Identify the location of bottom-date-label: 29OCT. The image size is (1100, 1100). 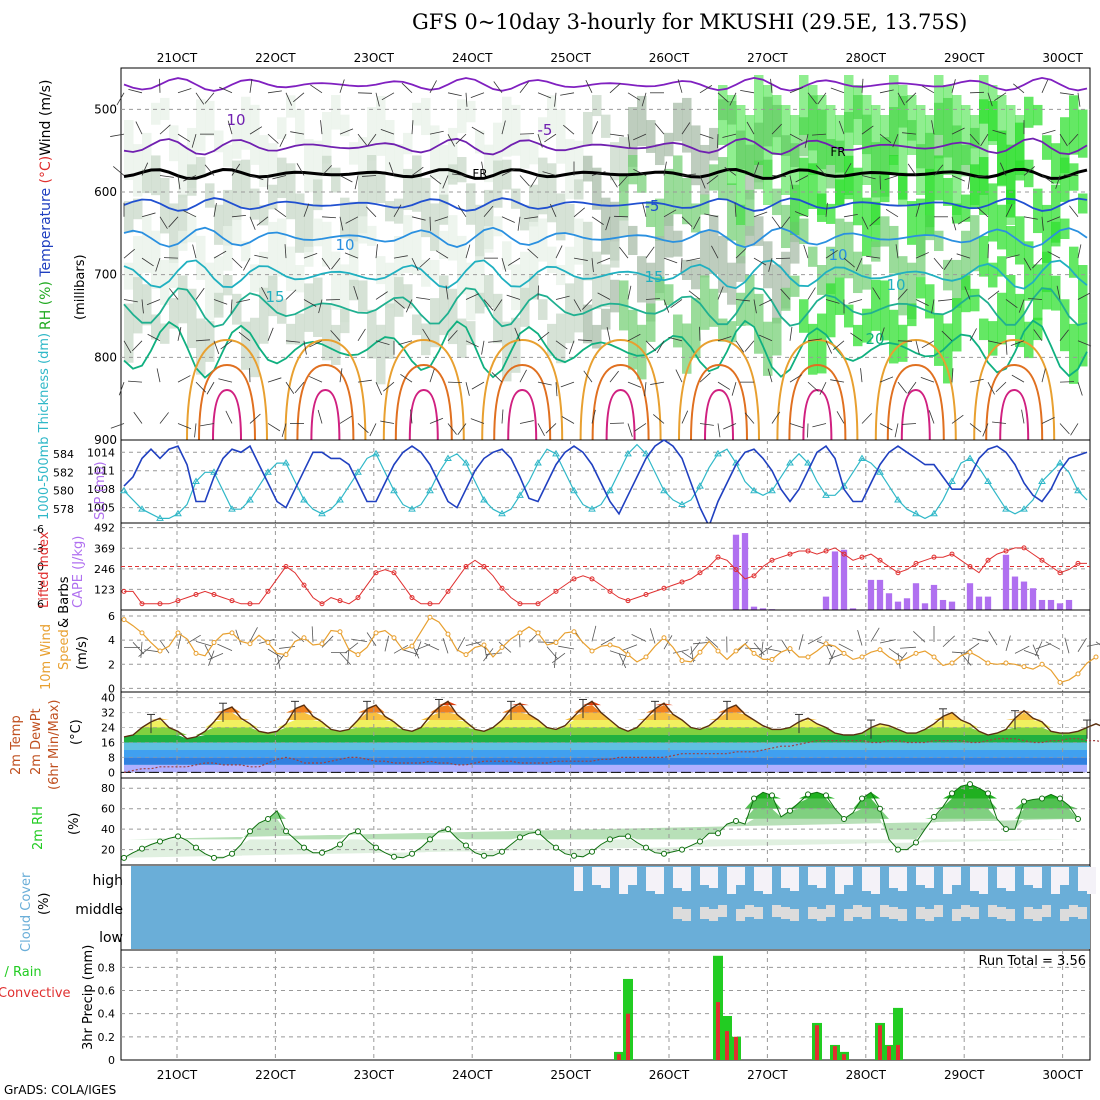
(964, 1075).